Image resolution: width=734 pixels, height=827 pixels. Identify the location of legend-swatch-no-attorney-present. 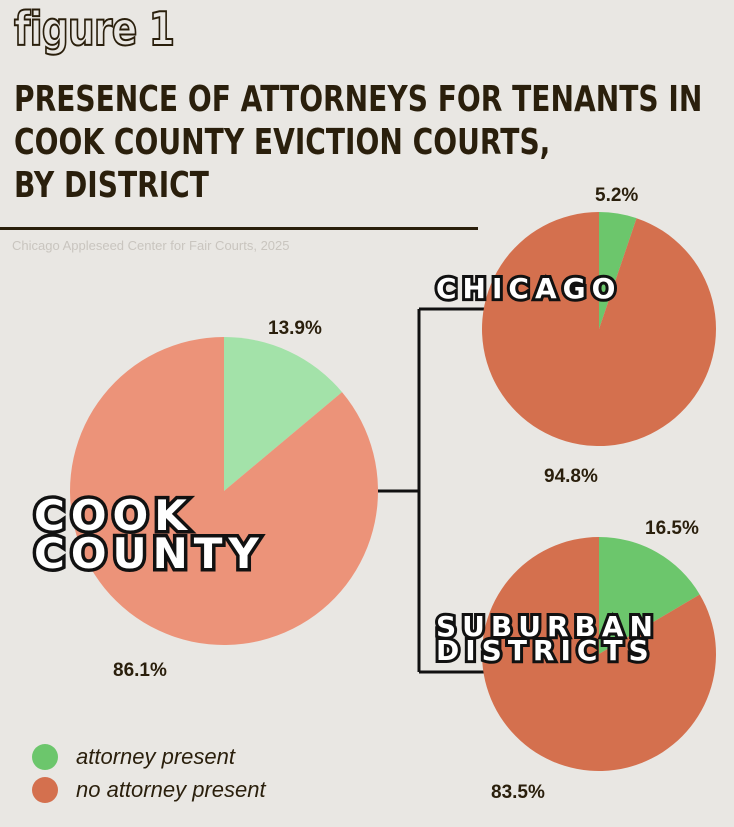
(45, 789).